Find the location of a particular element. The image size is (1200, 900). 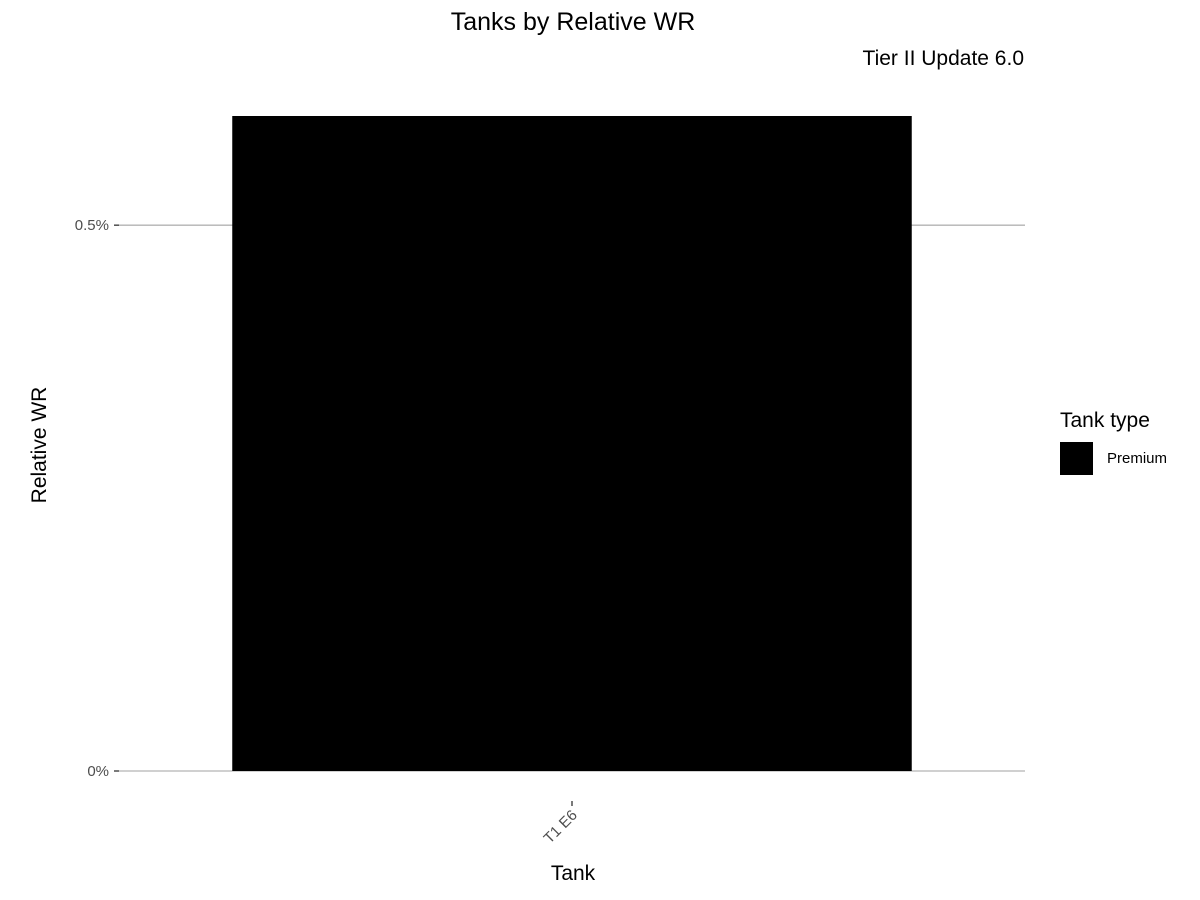

legend-title: Tank type is located at coordinates (1105, 420).